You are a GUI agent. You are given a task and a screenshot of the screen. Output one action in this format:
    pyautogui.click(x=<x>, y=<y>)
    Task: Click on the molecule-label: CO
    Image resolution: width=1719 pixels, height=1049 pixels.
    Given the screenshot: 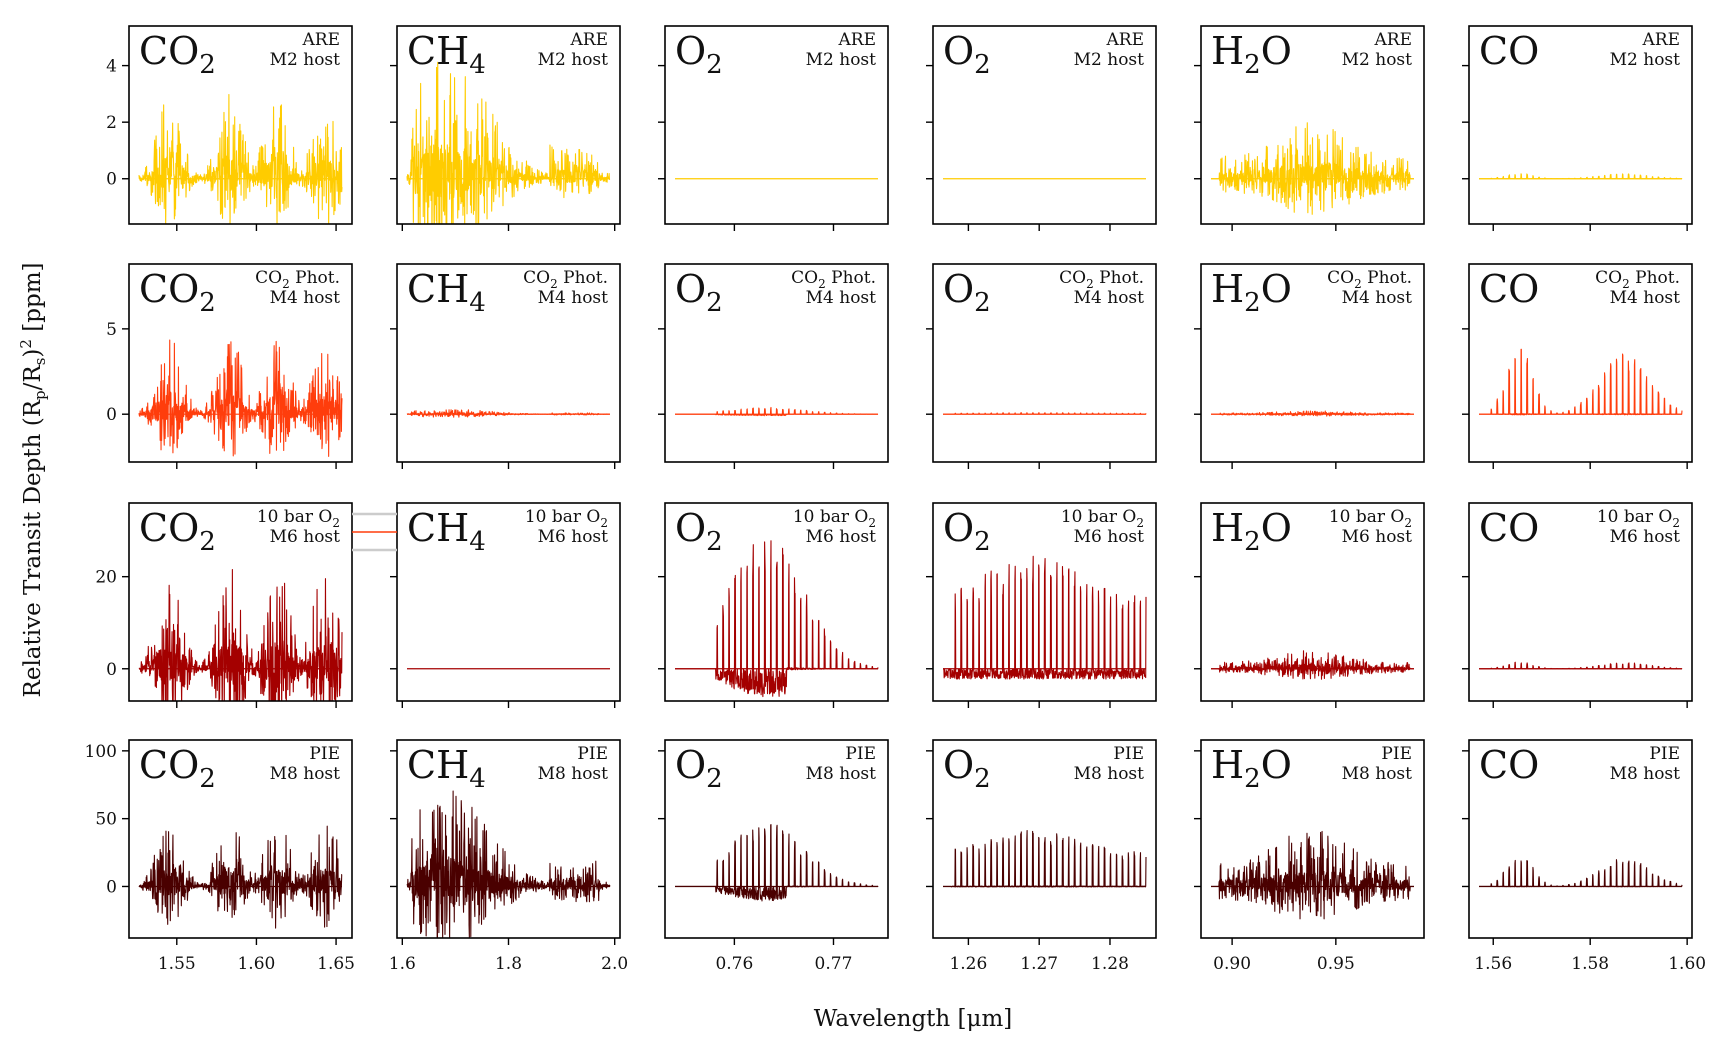 What is the action you would take?
    pyautogui.click(x=1509, y=51)
    